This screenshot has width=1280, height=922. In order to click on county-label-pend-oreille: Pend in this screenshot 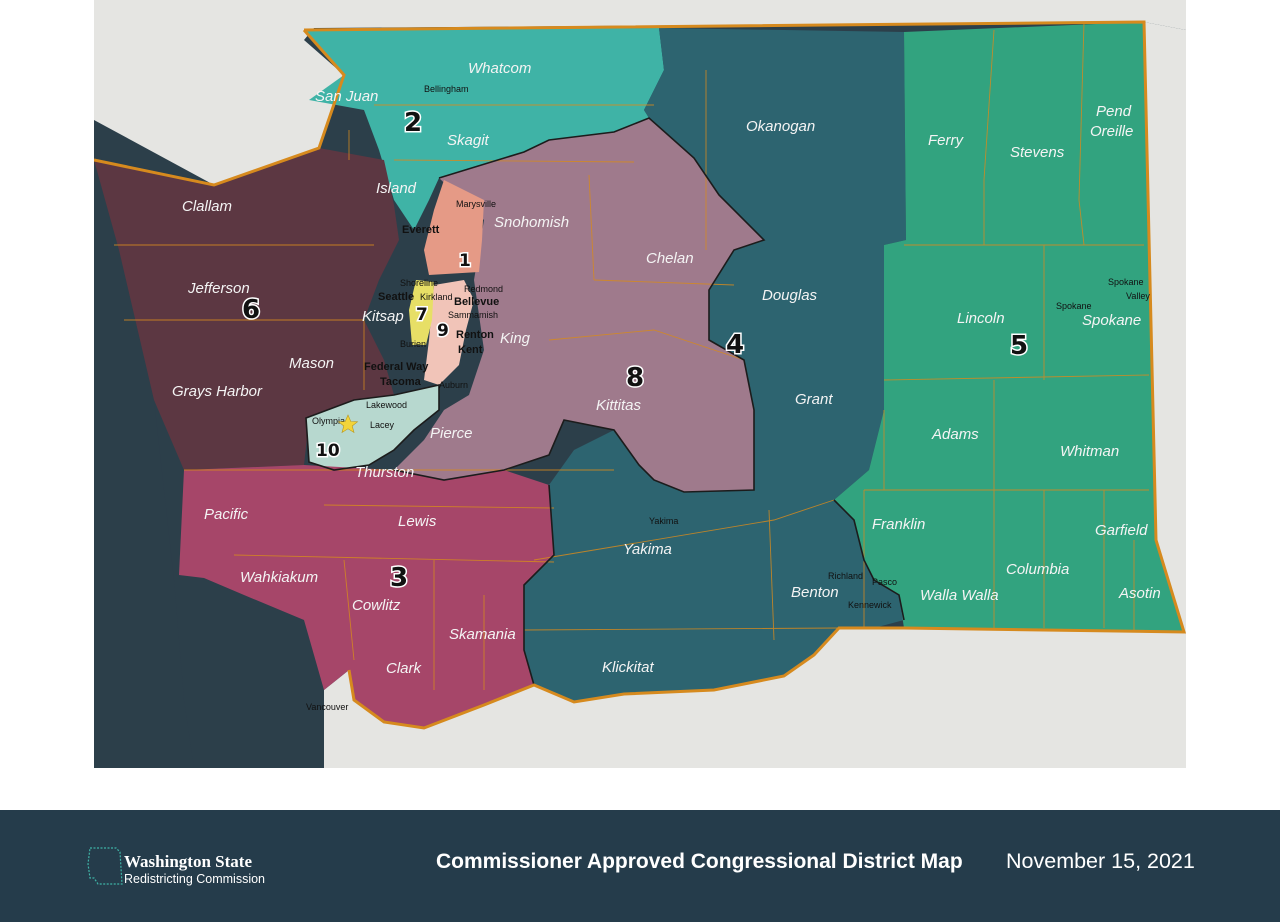, I will do `click(1114, 111)`.